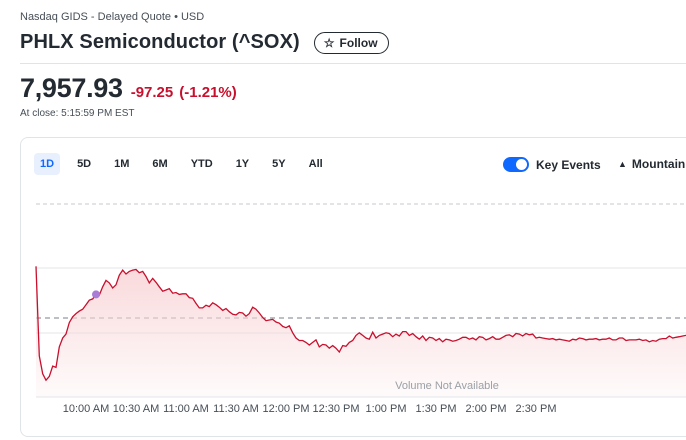  Describe the element at coordinates (71, 88) in the screenshot. I see `current-price: 7,957.93` at that location.